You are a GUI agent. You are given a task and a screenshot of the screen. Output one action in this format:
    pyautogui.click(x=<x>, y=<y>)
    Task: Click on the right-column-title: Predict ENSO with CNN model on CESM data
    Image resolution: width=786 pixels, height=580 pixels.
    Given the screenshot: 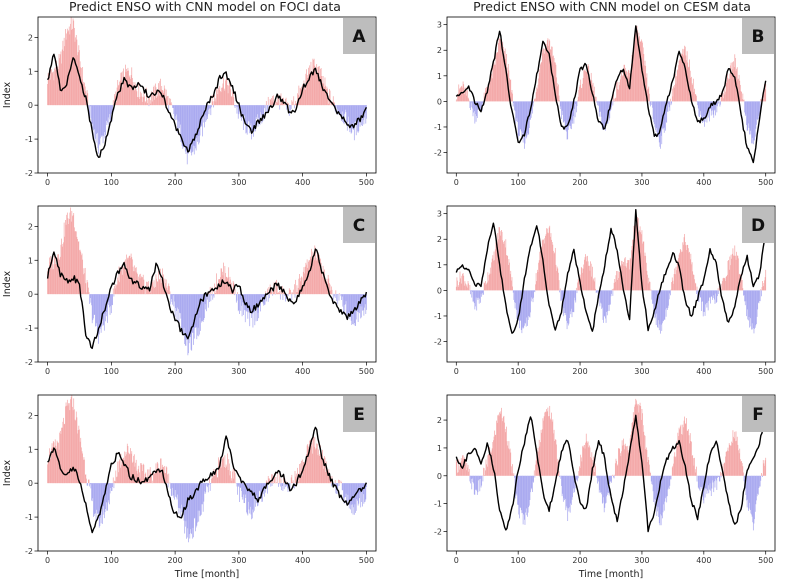 What is the action you would take?
    pyautogui.click(x=612, y=7)
    